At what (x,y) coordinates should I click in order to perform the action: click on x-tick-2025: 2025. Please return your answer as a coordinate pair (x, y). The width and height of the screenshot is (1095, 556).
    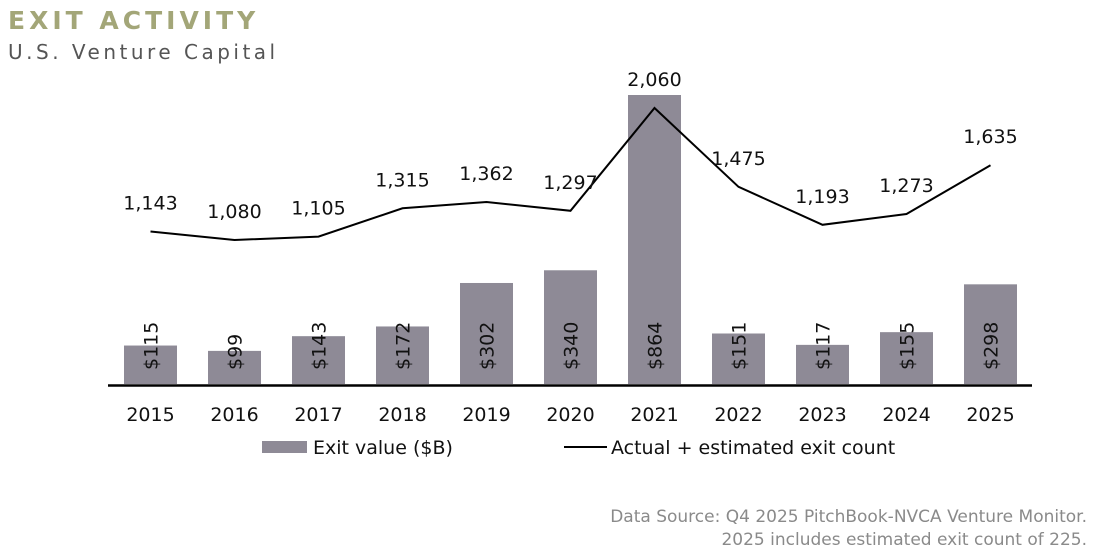
    Looking at the image, I should click on (990, 415).